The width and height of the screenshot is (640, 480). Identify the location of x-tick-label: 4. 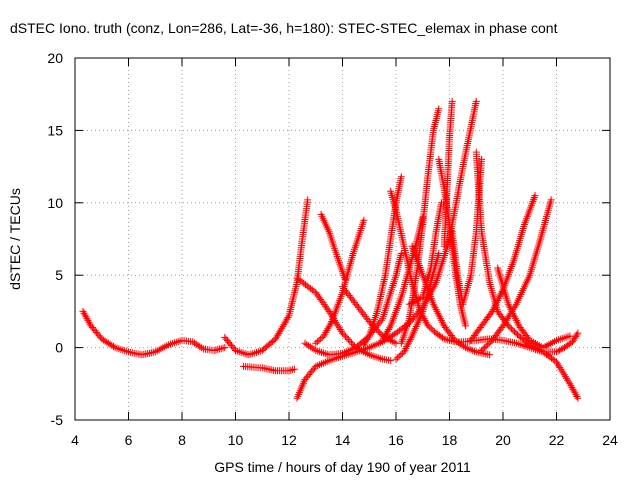
(75, 440).